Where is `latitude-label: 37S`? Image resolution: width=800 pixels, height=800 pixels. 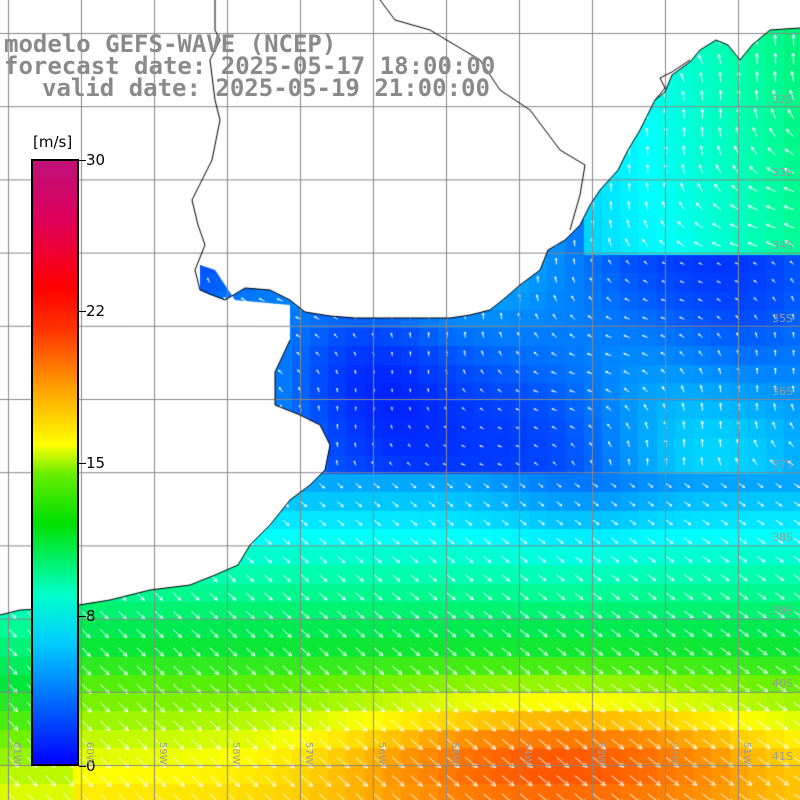
latitude-label: 37S is located at coordinates (782, 464).